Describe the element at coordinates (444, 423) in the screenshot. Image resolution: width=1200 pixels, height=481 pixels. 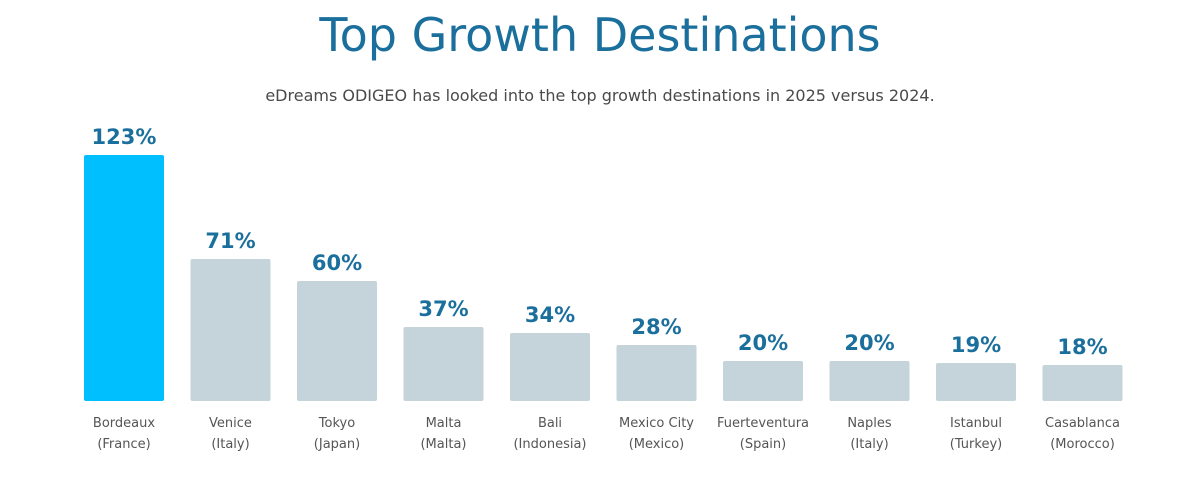
I see `category-label-3: Malta` at that location.